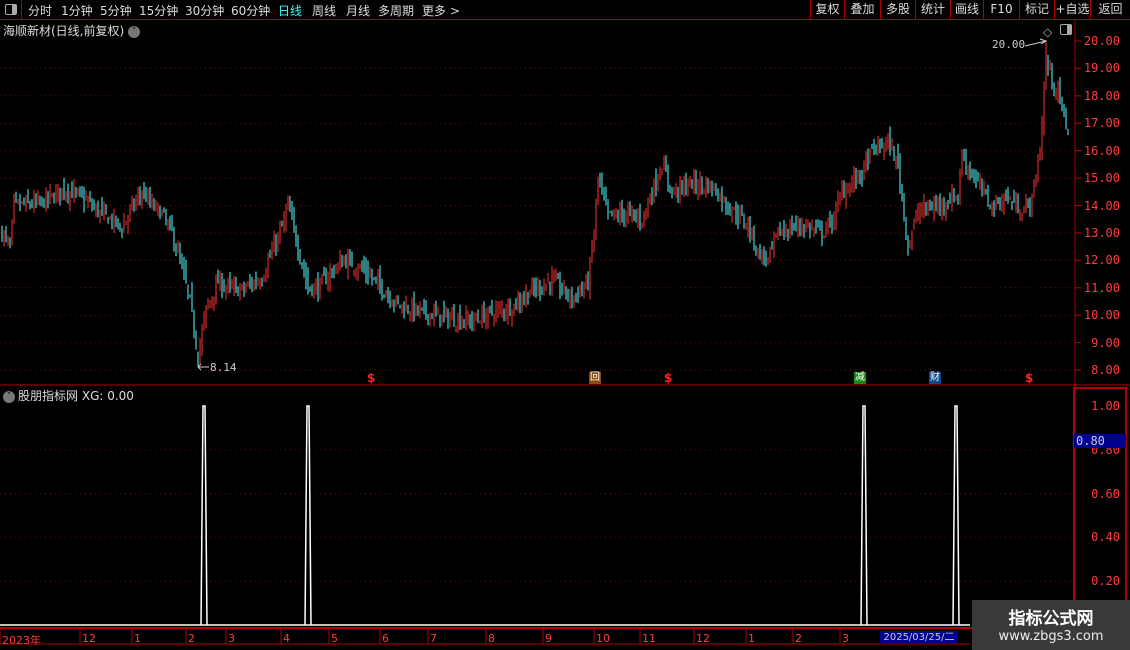 The height and width of the screenshot is (650, 1130). Describe the element at coordinates (897, 9) in the screenshot. I see `toolbar-button-2: 多股` at that location.